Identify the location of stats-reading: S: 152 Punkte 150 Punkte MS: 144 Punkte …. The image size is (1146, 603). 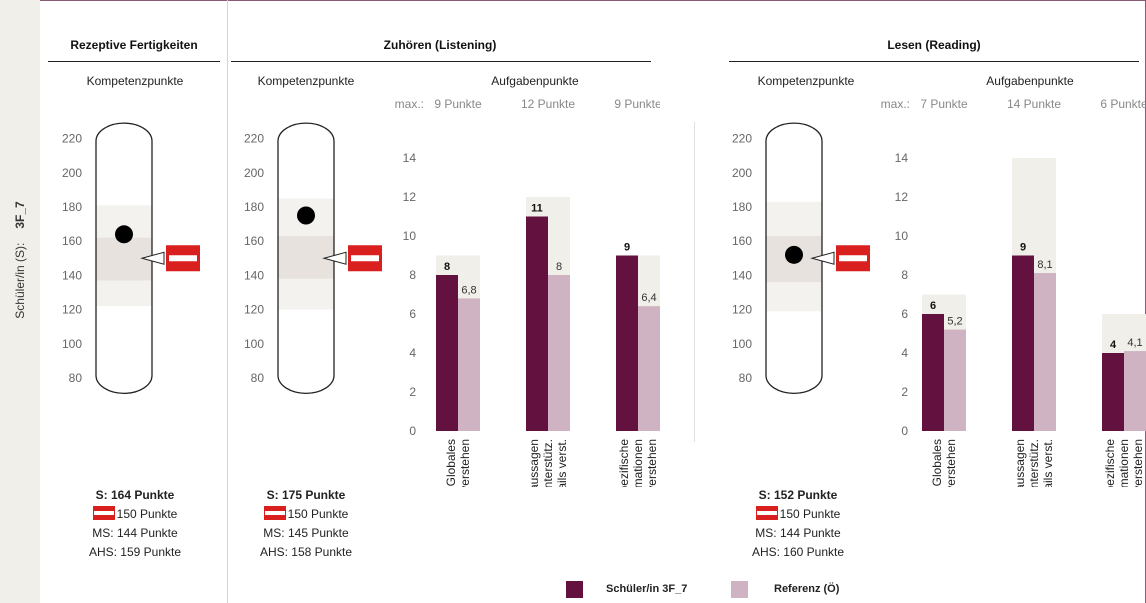
(798, 524).